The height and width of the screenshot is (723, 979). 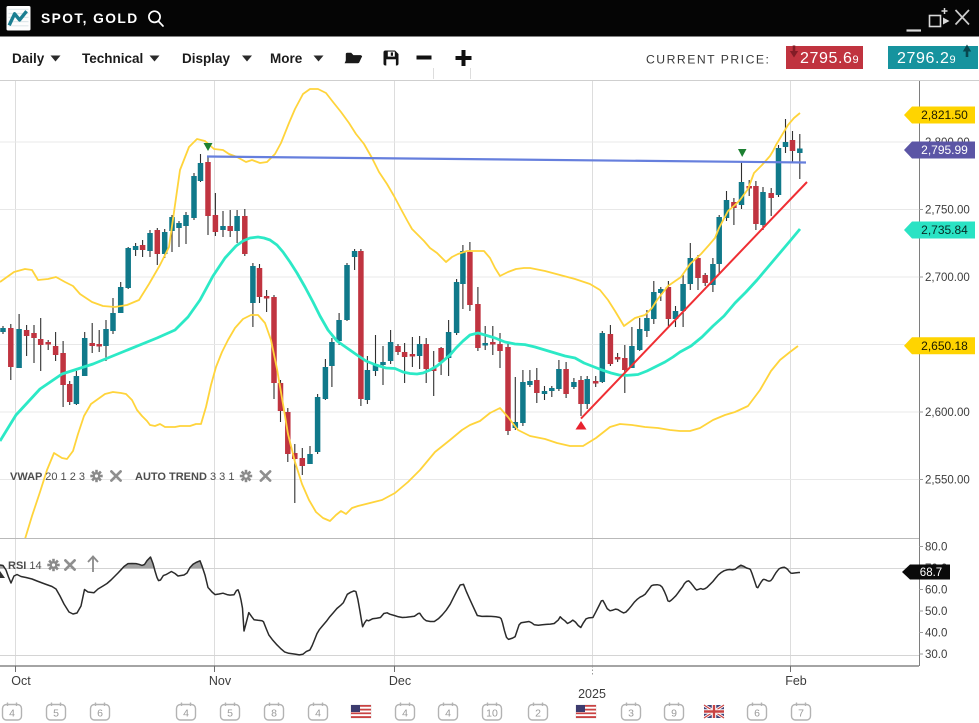 What do you see at coordinates (708, 60) in the screenshot?
I see `svg-text: CURRENT PRICE:` at bounding box center [708, 60].